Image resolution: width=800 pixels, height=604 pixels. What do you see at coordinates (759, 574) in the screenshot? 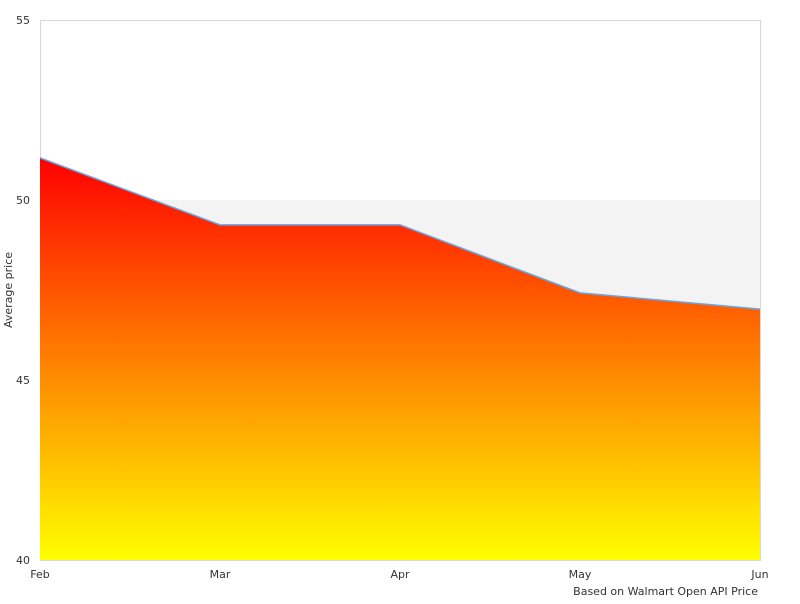
I see `x-tick-label: Jun` at bounding box center [759, 574].